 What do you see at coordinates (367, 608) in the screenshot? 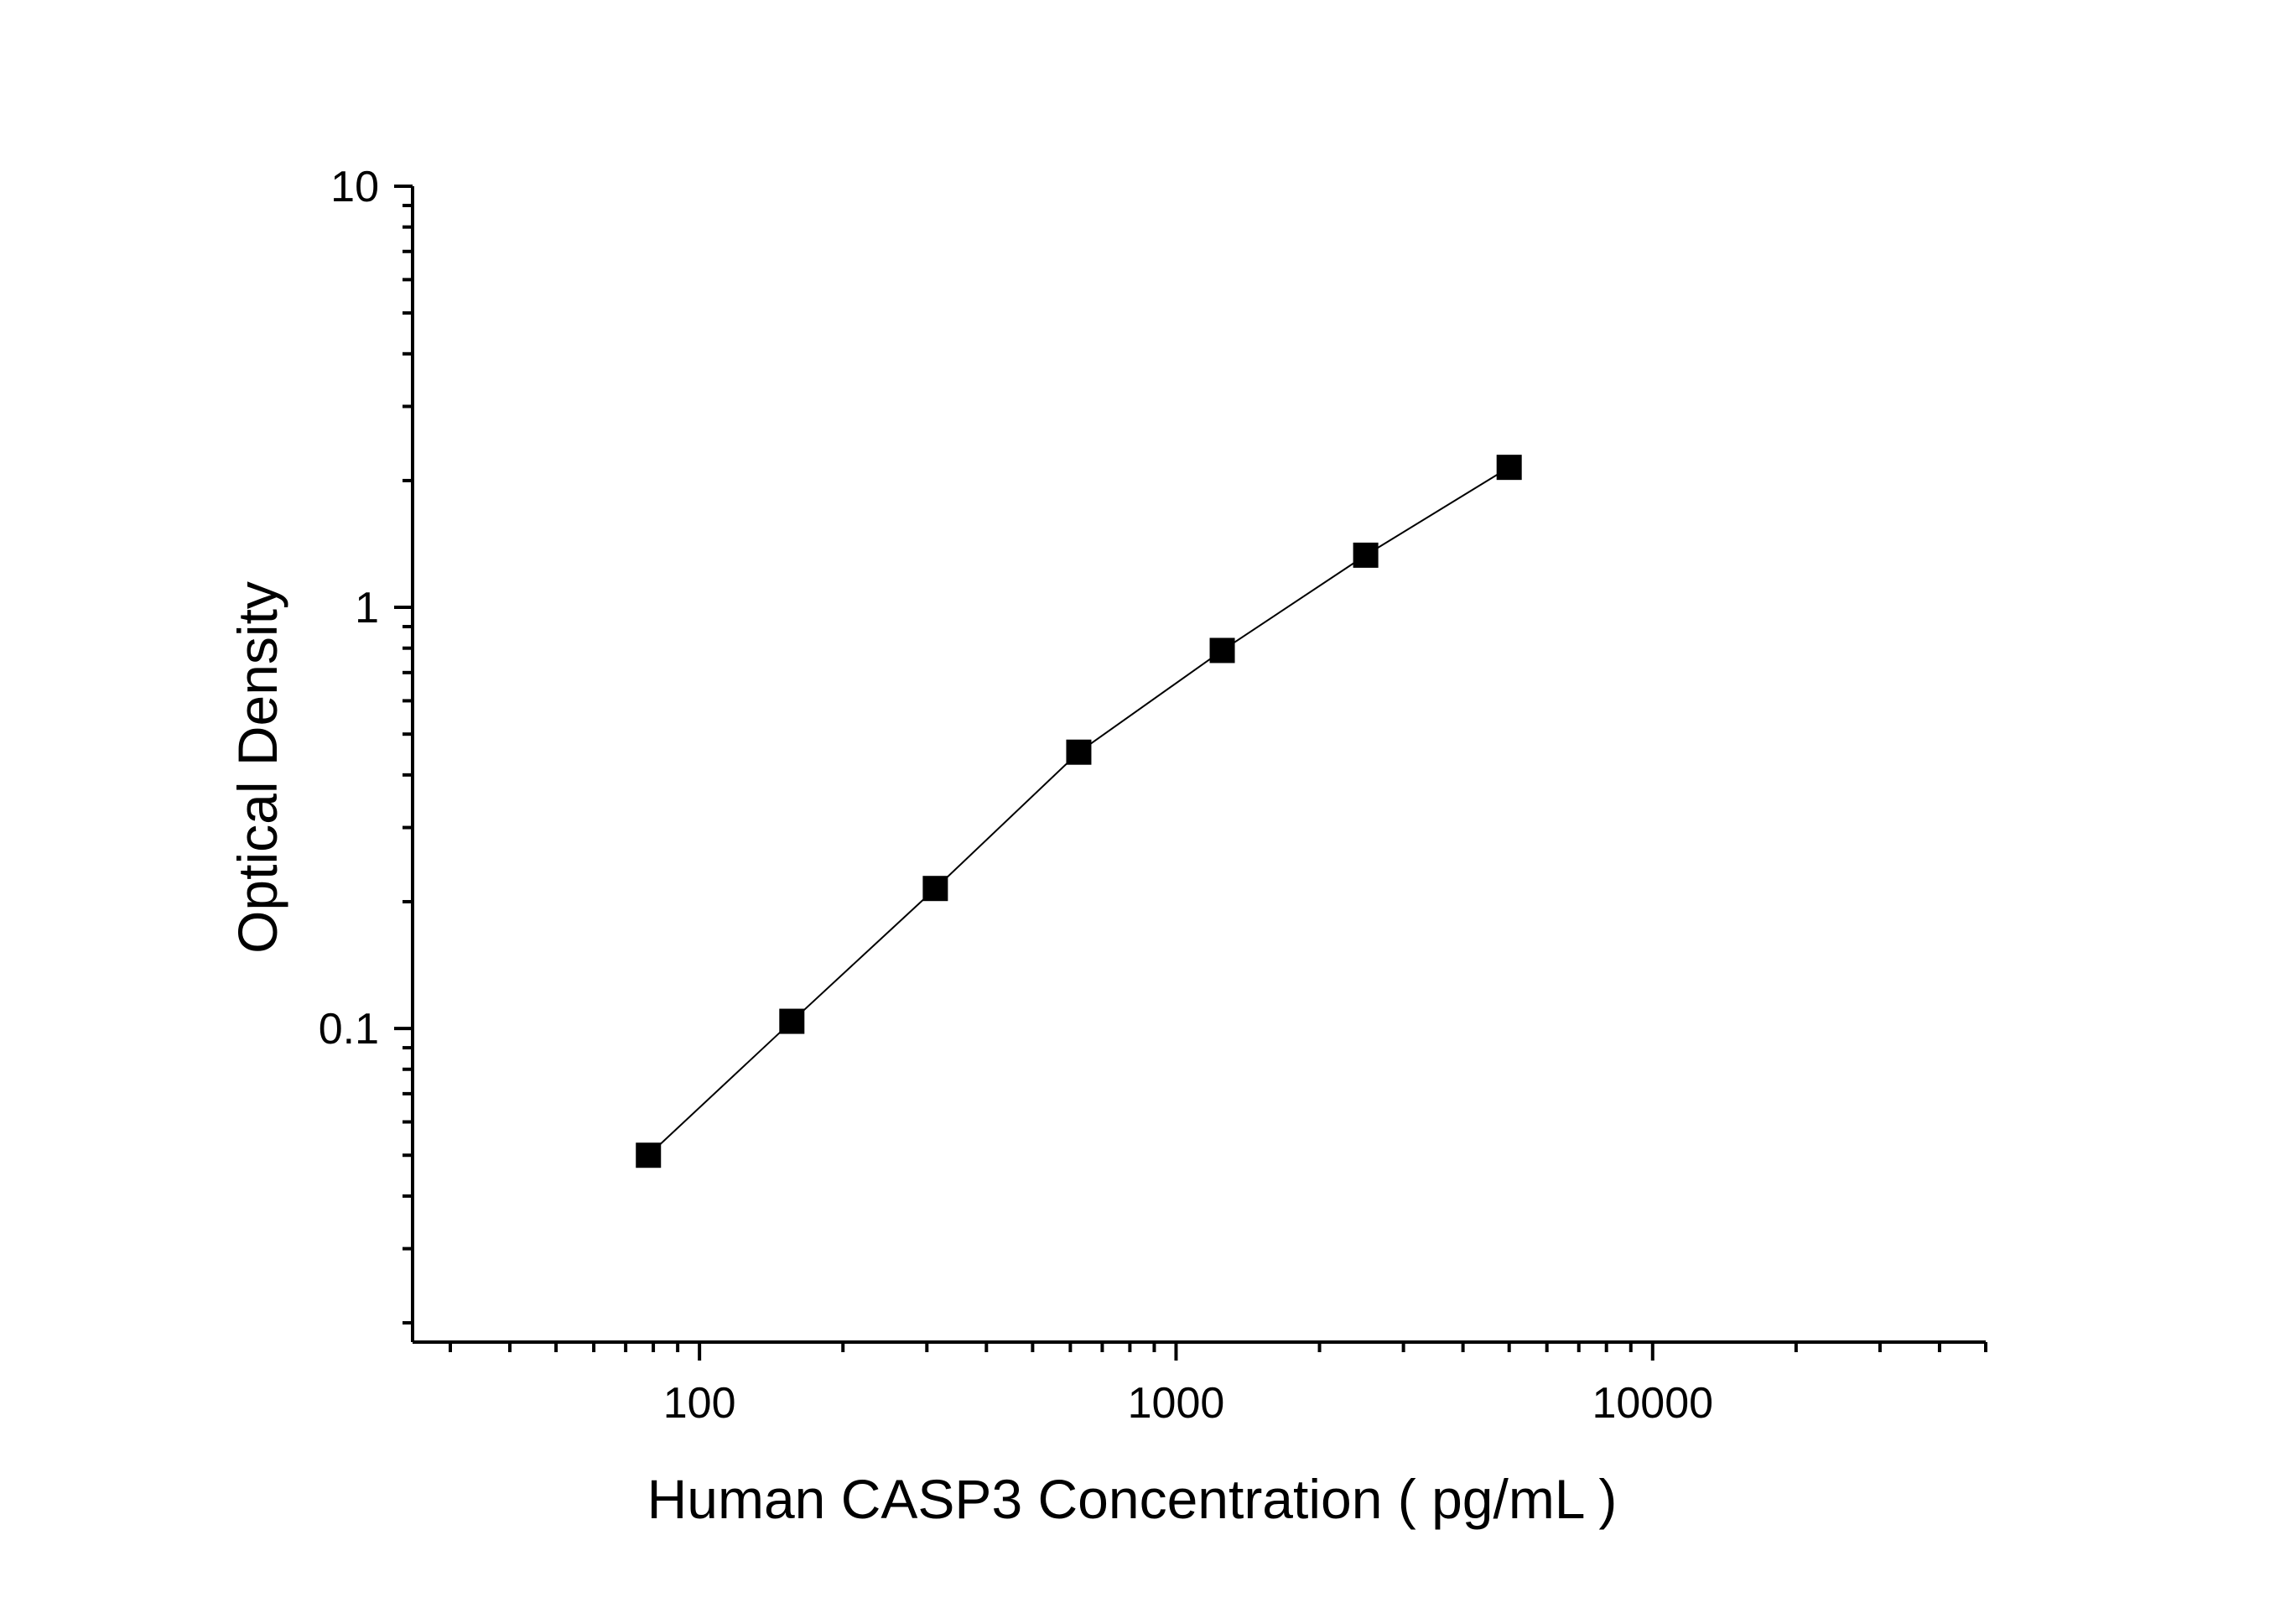
I see `y-tick-label: 1` at bounding box center [367, 608].